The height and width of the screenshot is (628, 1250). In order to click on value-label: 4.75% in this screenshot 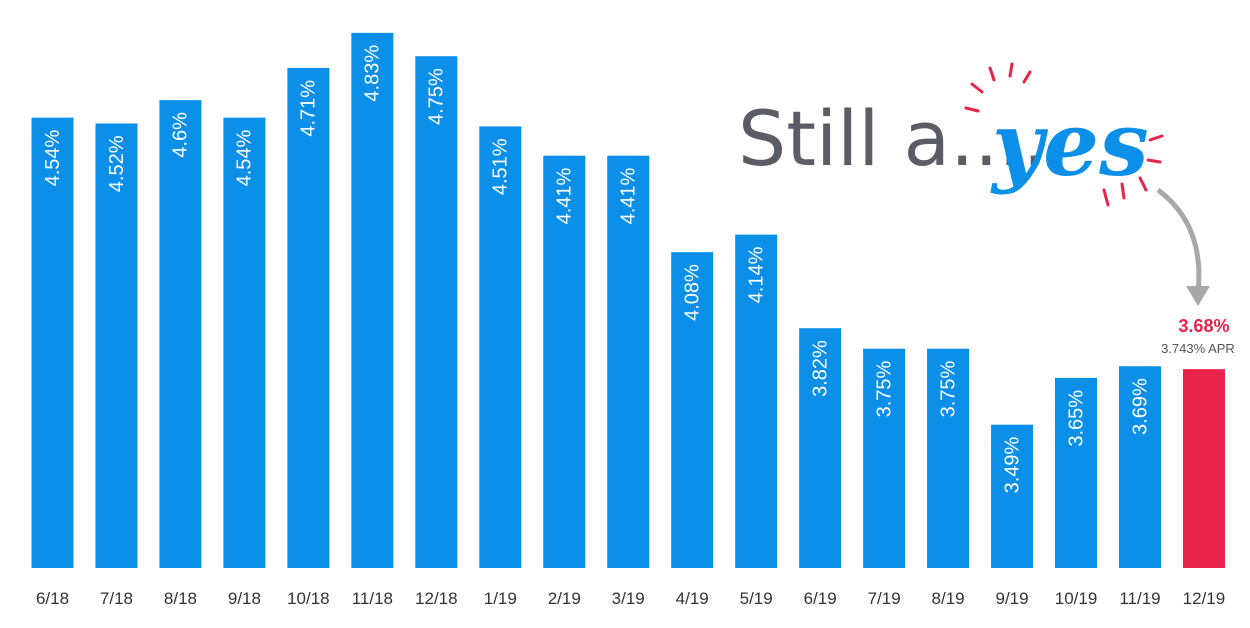, I will do `click(437, 96)`.